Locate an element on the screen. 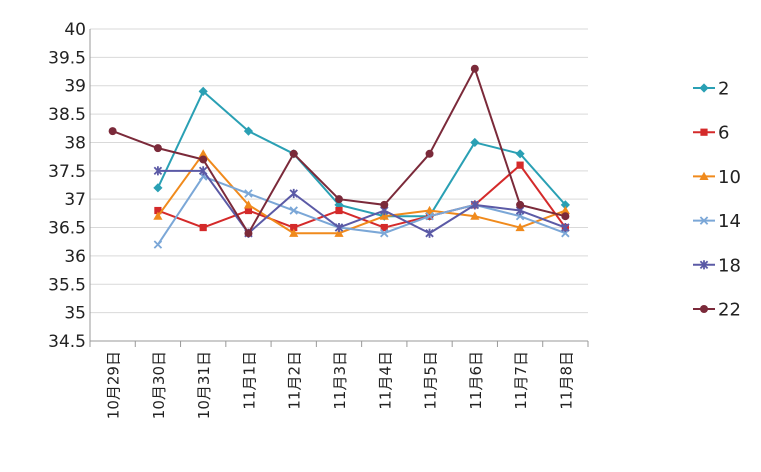  x-tick-label: 10月30日 is located at coordinates (159, 385).